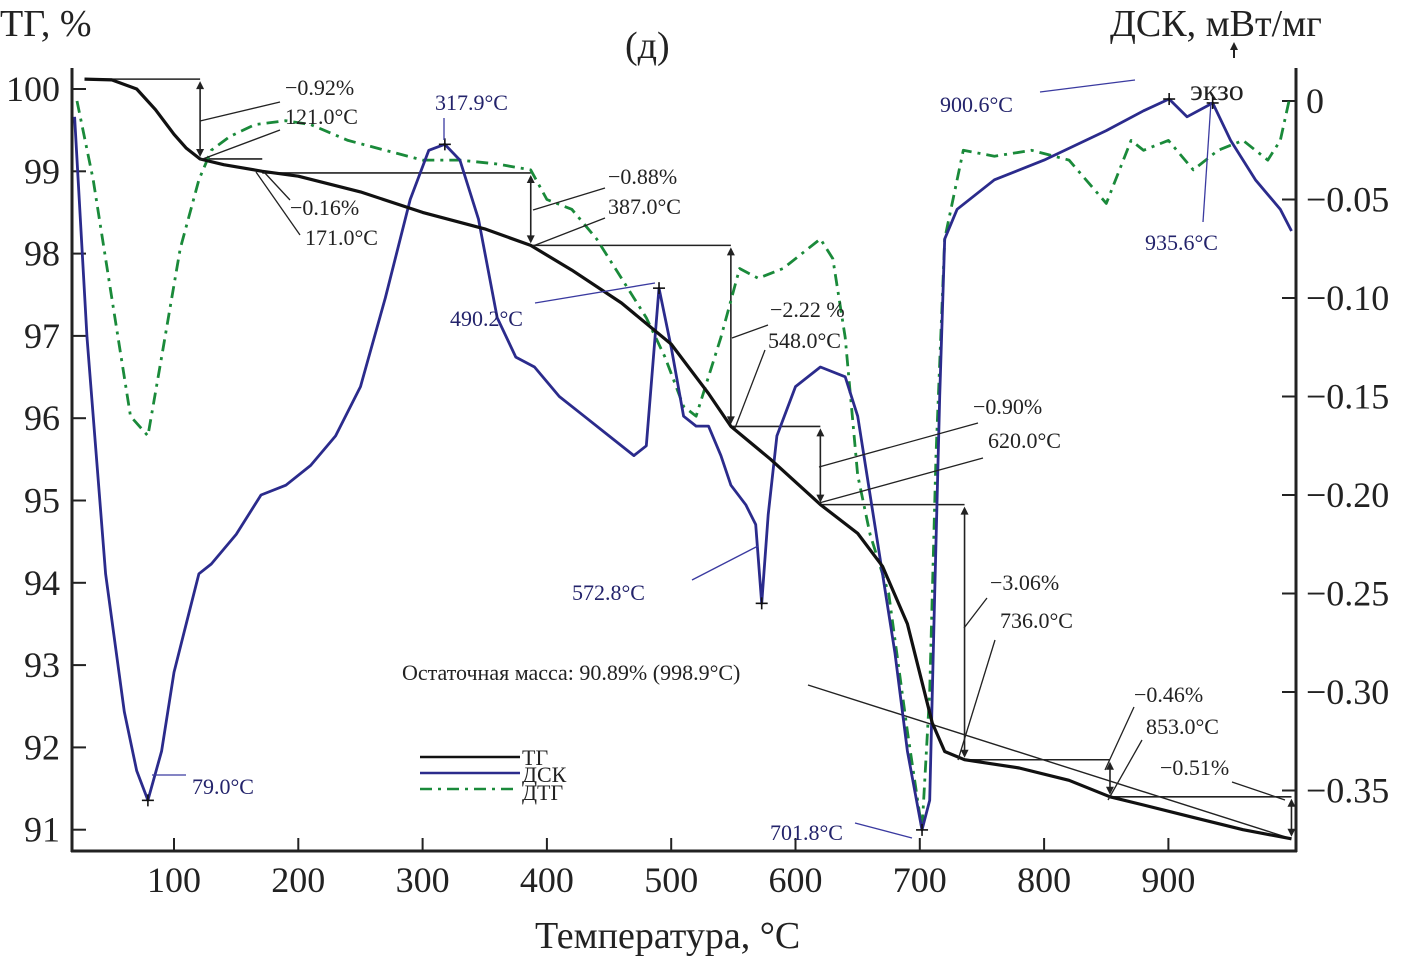 This screenshot has height=958, width=1407. Describe the element at coordinates (644, 206) in the screenshot. I see `annotation-label: 387.0°C` at that location.